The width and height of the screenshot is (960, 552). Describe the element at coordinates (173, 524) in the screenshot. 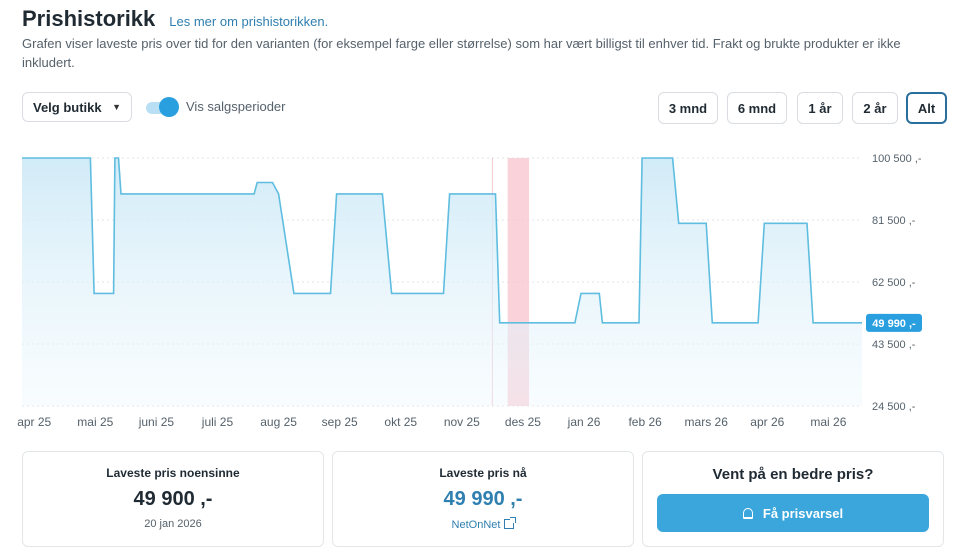

I see `lowest-ever-date: 20 jan 2026` at that location.